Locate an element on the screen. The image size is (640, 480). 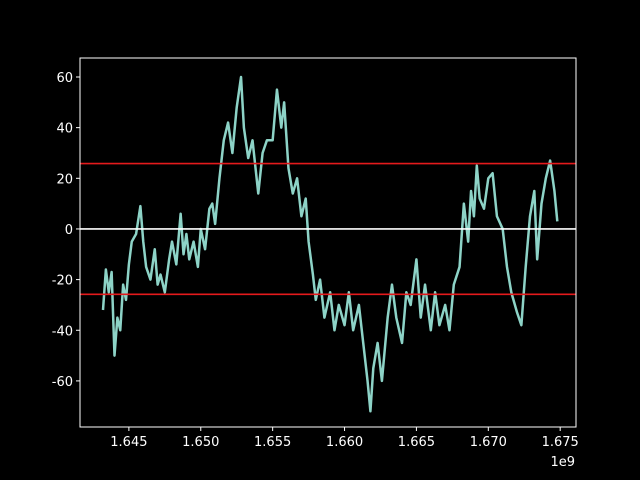
x-tick-label: 1.660 is located at coordinates (344, 442).